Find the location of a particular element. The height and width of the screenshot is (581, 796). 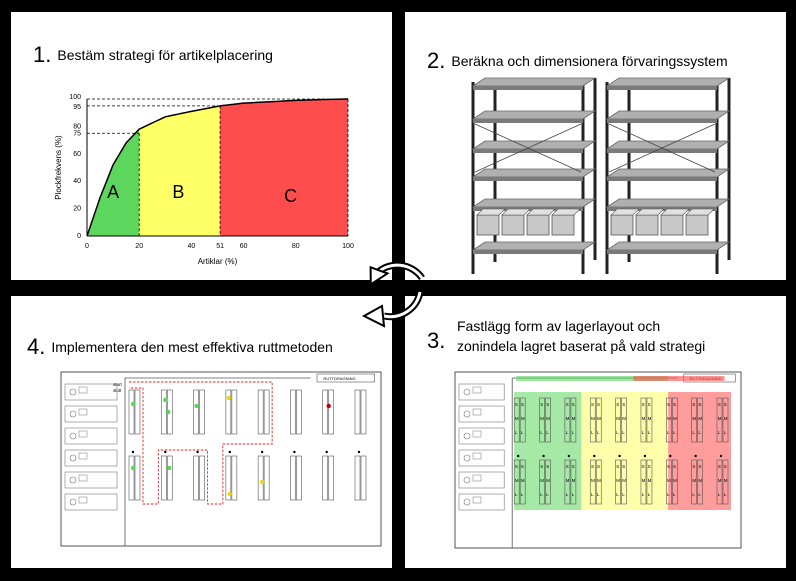

zone-region-c is located at coordinates (699, 451).